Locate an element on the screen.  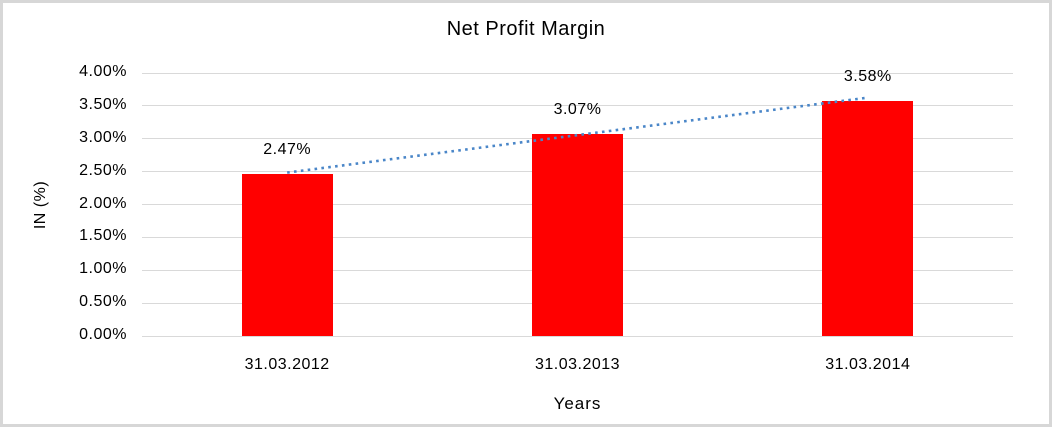
x-axis-category-label: 31.03.2014 is located at coordinates (868, 364).